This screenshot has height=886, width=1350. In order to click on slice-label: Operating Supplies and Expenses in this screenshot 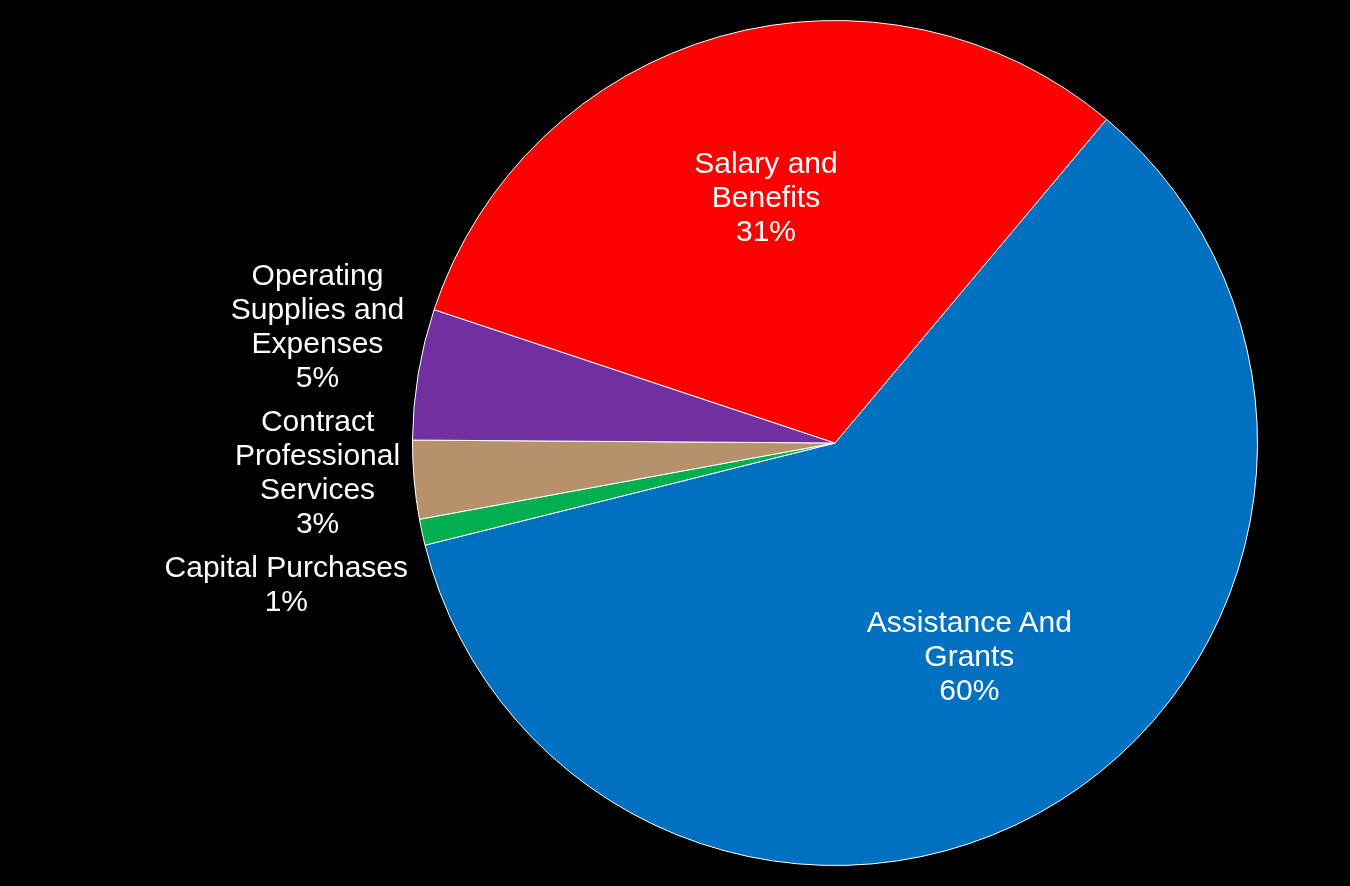, I will do `click(317, 308)`.